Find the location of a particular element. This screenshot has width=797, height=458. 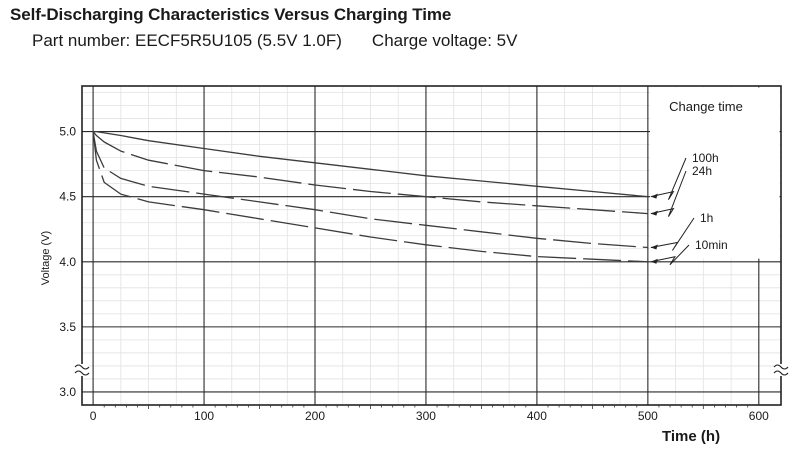

x-tick-label: 100 is located at coordinates (204, 416).